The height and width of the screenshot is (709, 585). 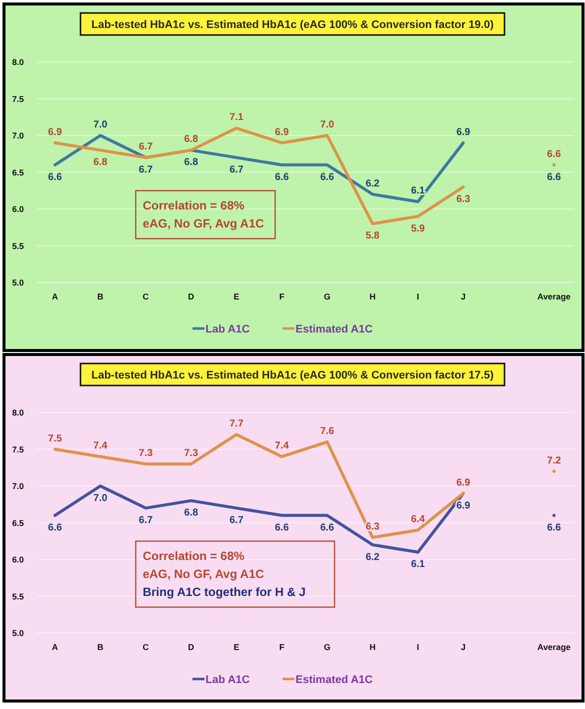 I want to click on chart-title: Lab-tested HbA1c vs. Estimated HbA1c (eAG 100% & Conversion factor 19.0), so click(x=292, y=25).